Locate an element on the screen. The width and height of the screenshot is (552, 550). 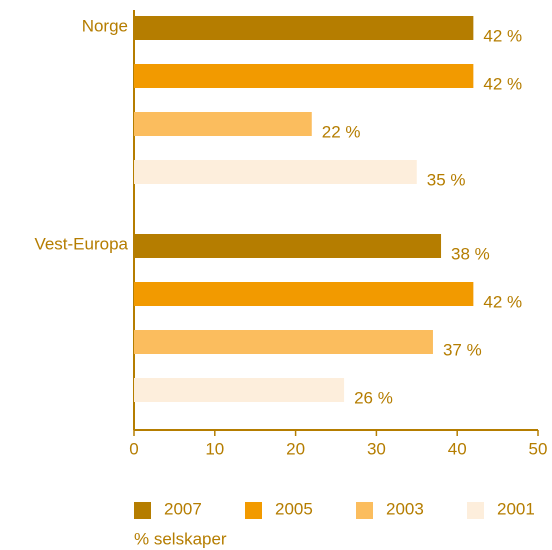
legend-label: 2001 is located at coordinates (516, 508).